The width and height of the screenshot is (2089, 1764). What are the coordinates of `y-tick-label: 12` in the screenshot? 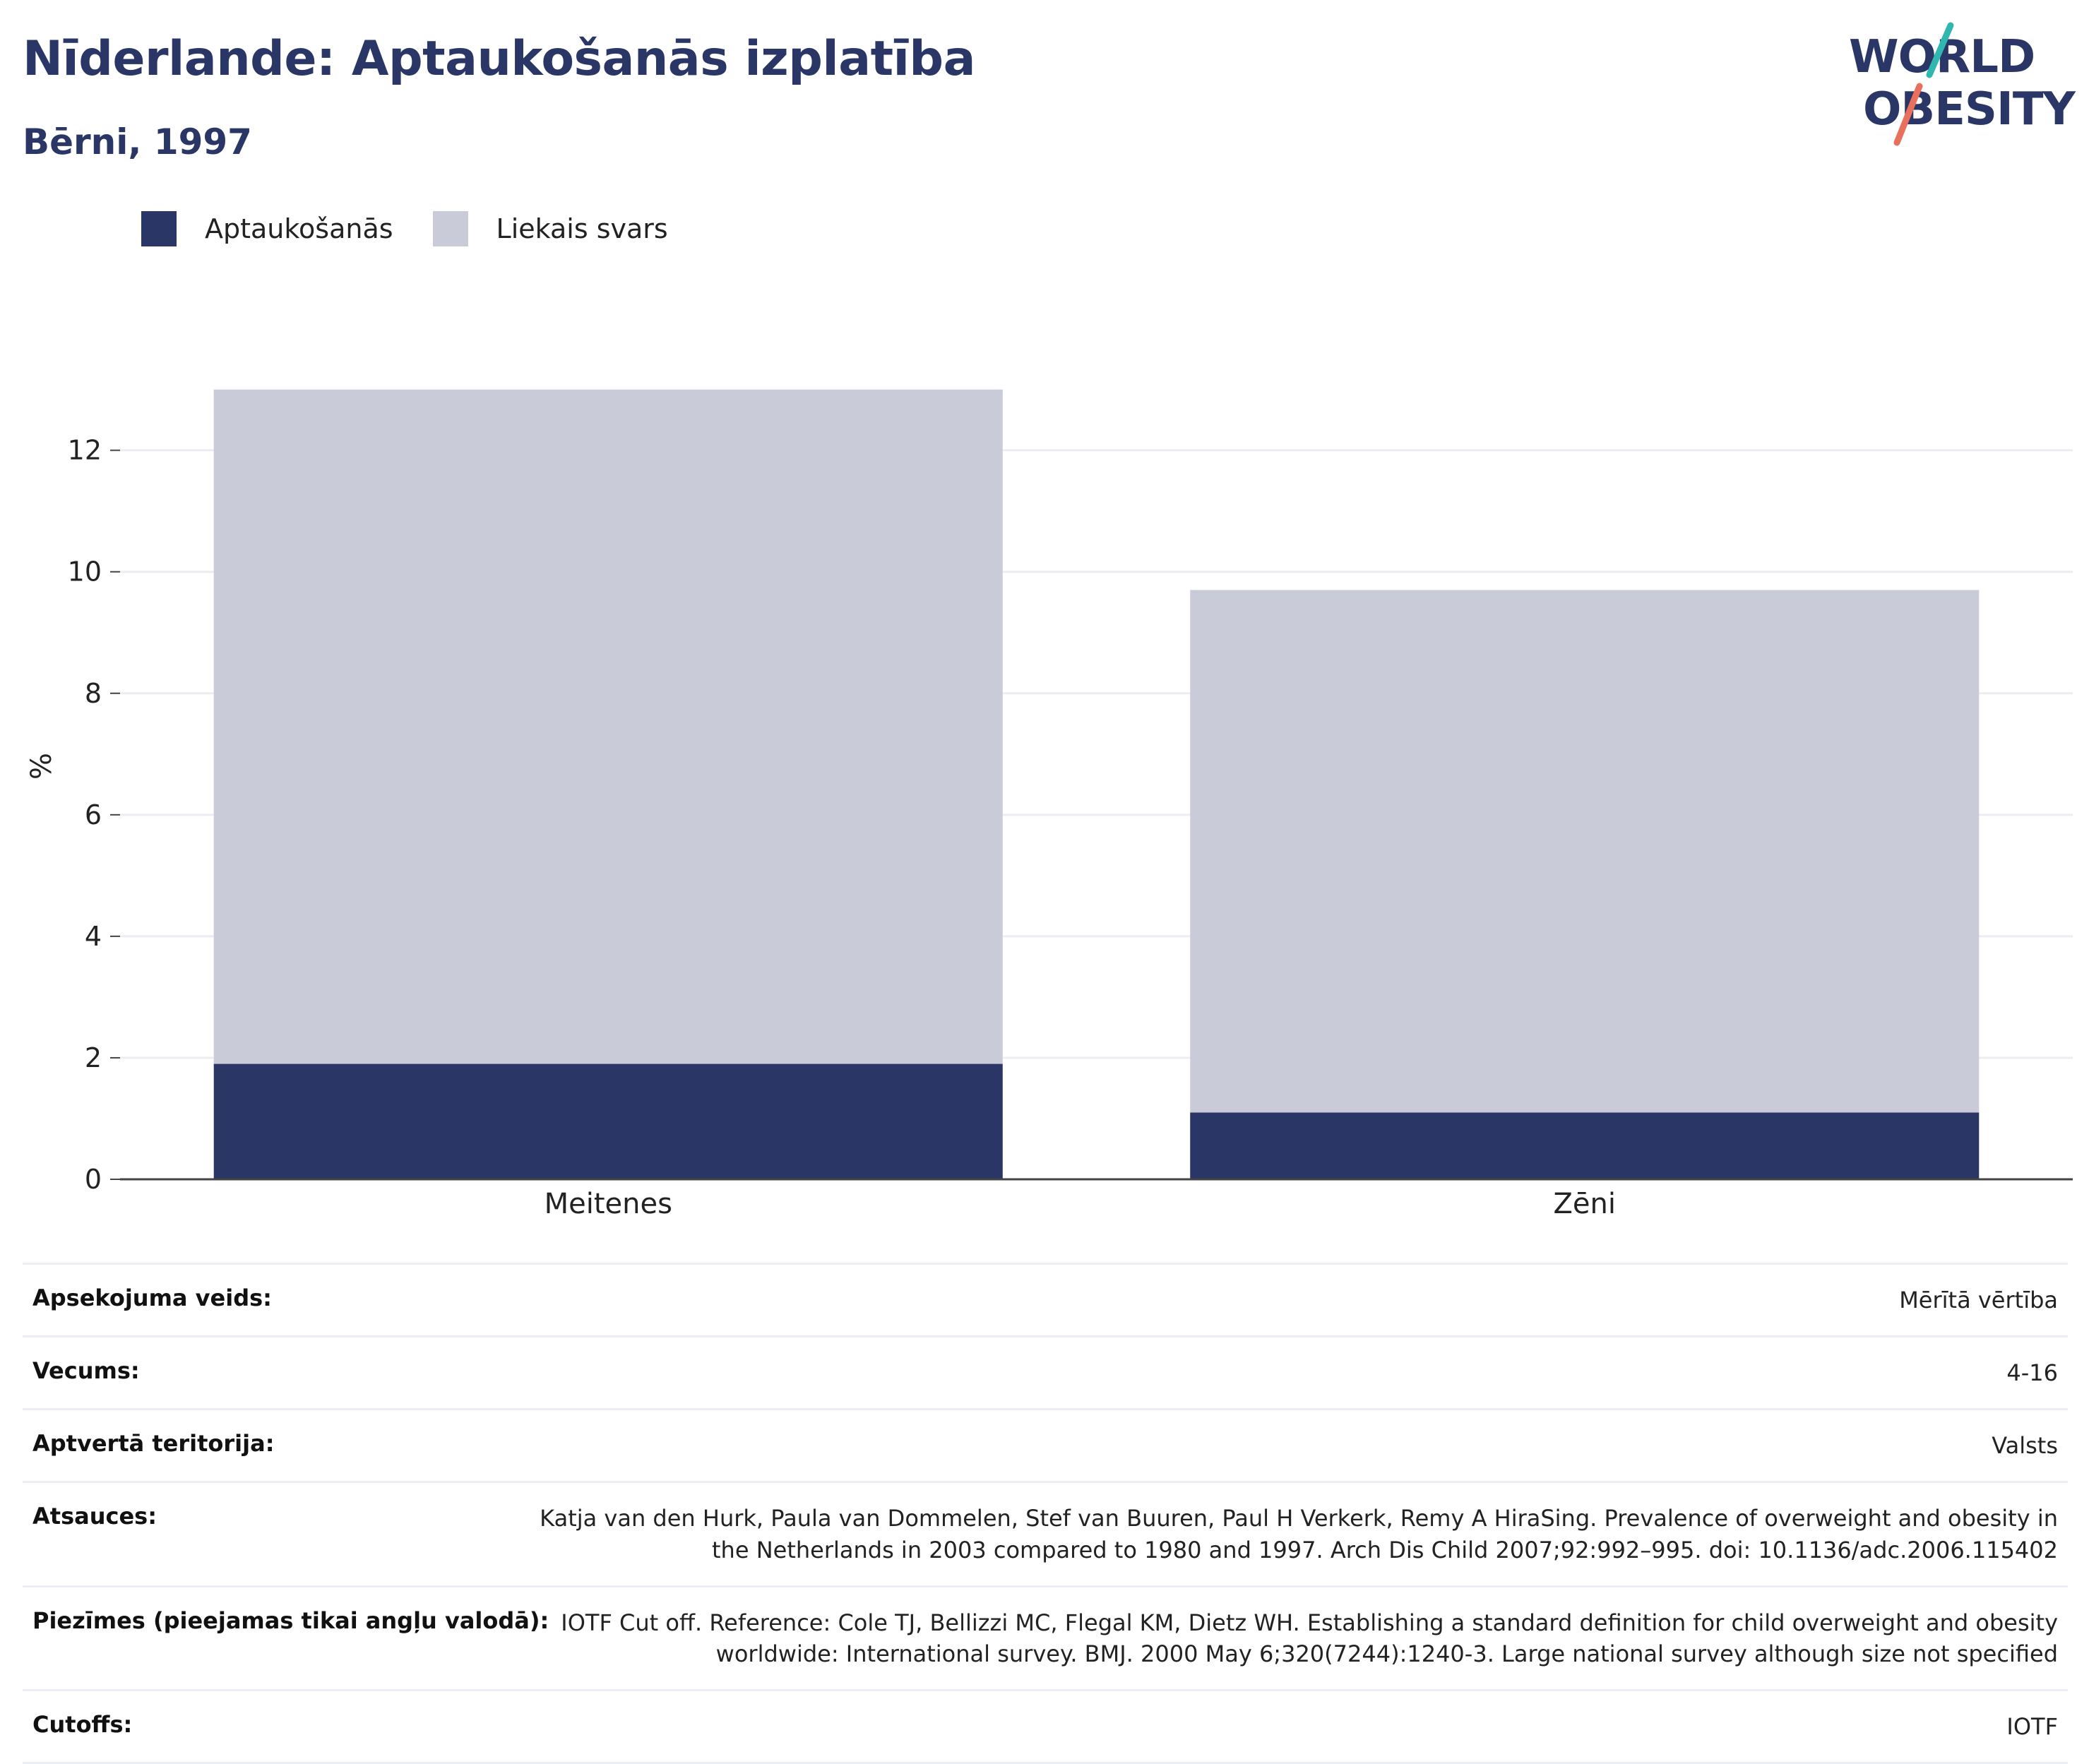 It's located at (85, 450).